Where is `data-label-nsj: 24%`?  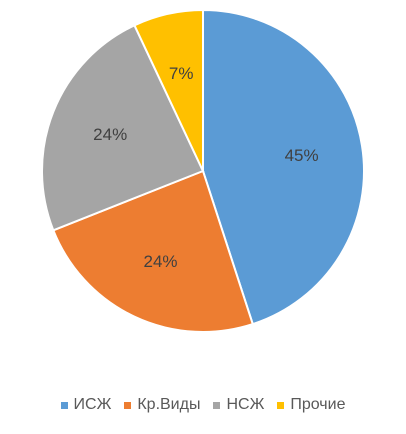
data-label-nsj: 24% is located at coordinates (110, 134).